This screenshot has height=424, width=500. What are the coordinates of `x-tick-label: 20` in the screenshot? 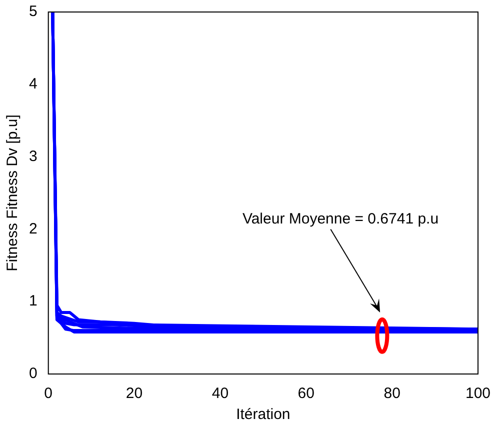 It's located at (134, 393).